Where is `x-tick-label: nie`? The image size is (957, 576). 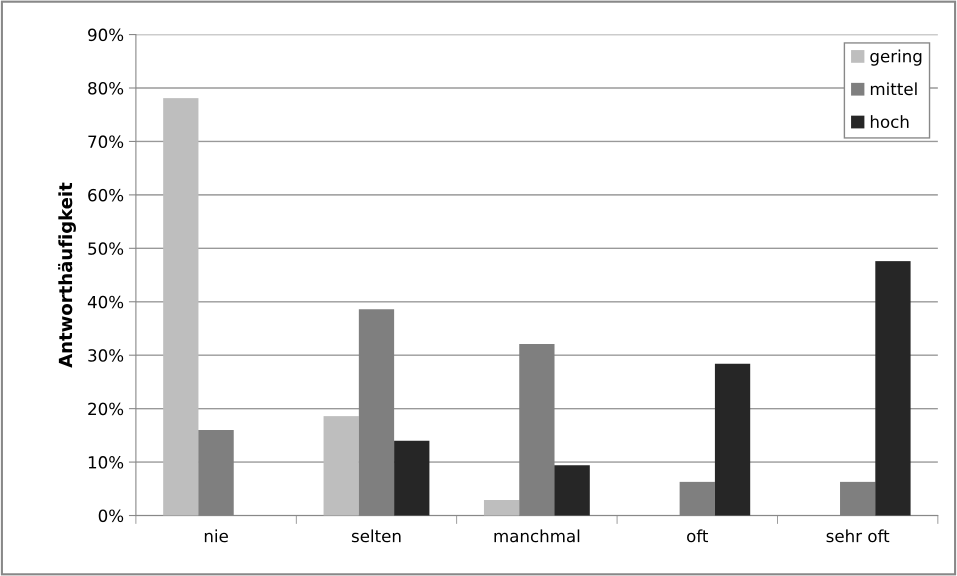 x-tick-label: nie is located at coordinates (216, 535).